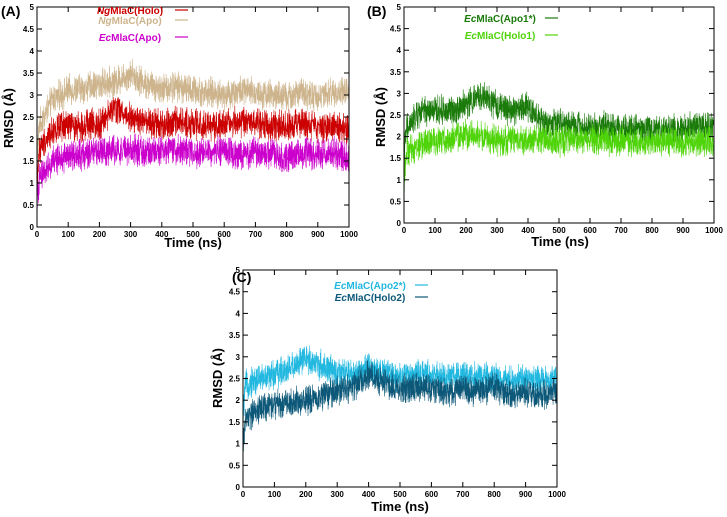  What do you see at coordinates (235, 465) in the screenshot?
I see `y-tick-label: 0.5` at bounding box center [235, 465].